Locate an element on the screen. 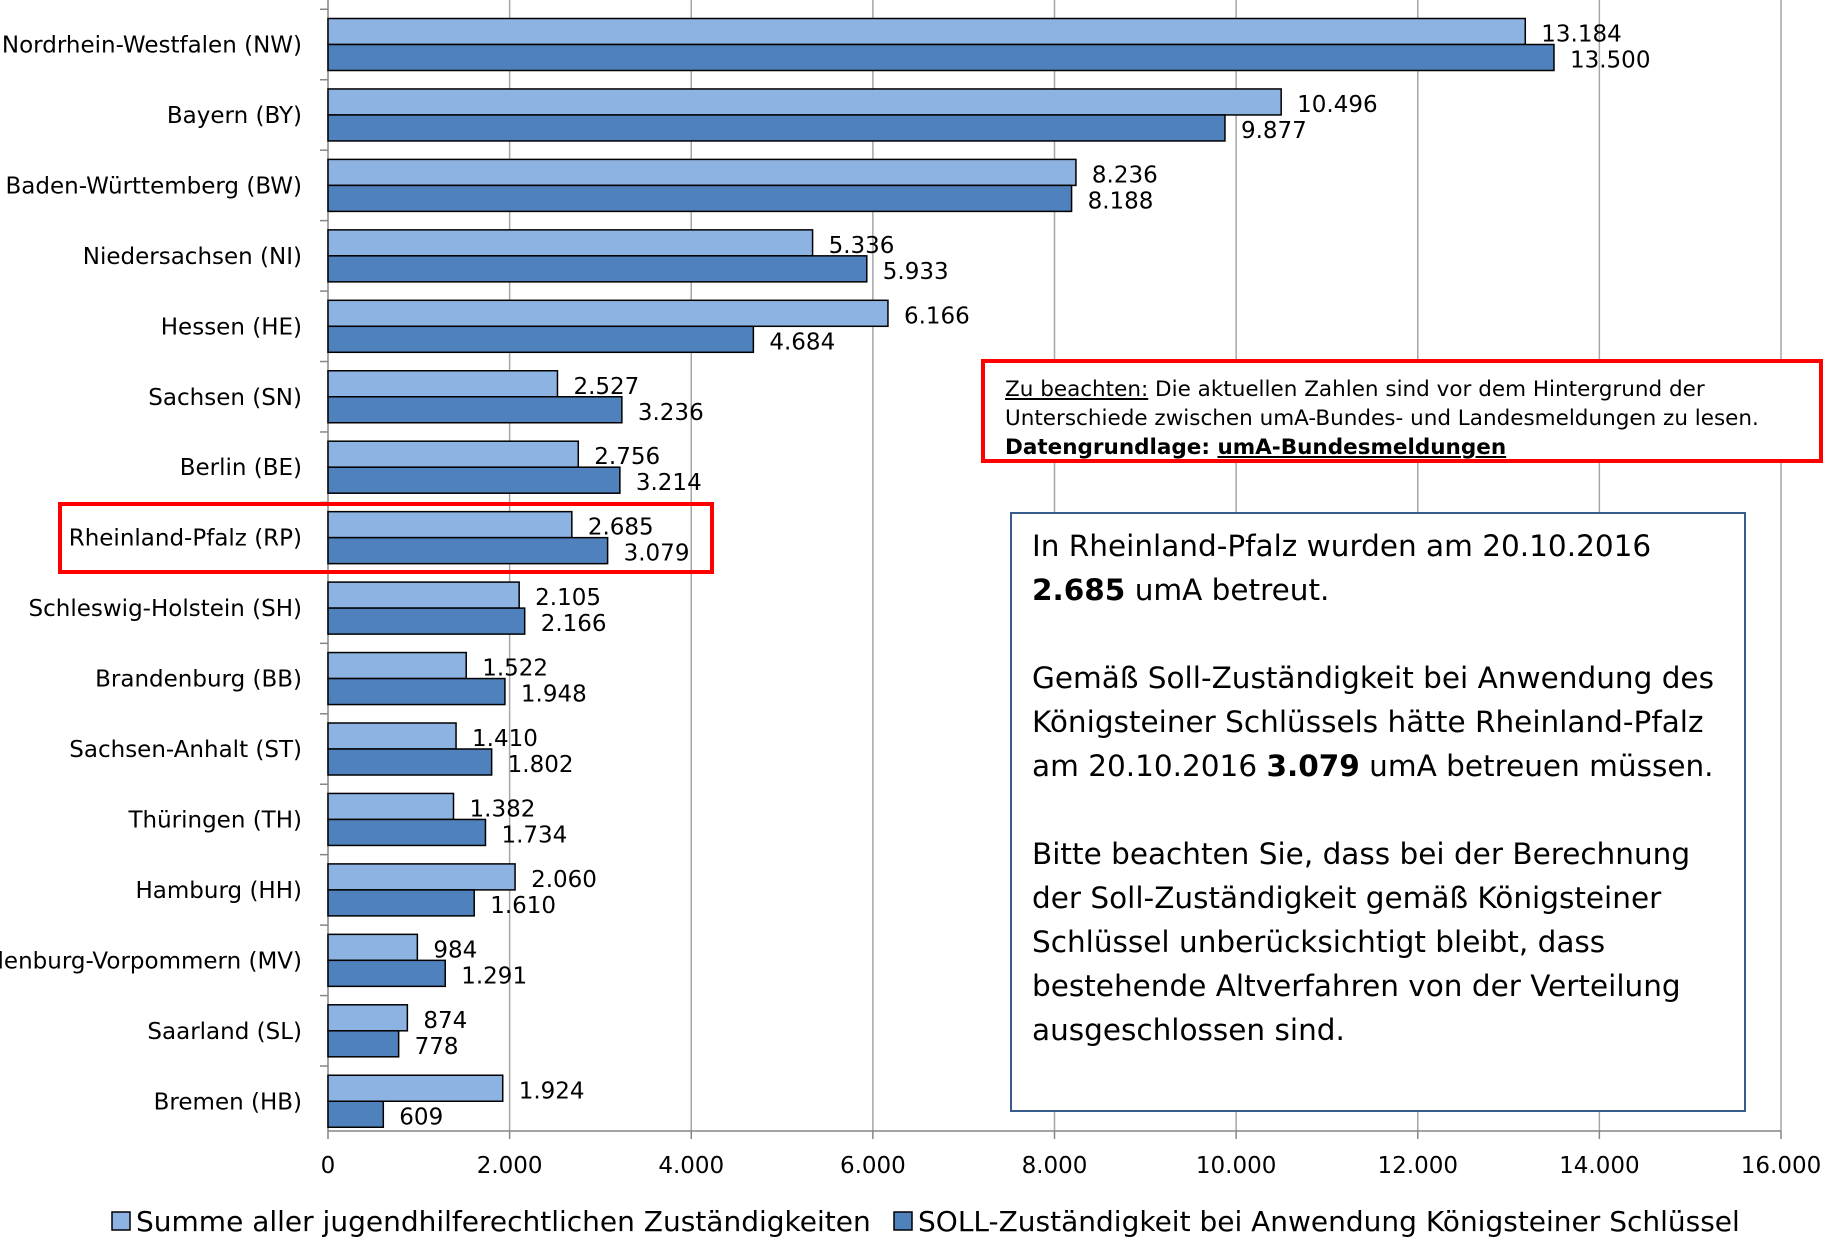  rheinland-pfalz-highlight-frame is located at coordinates (386, 538).